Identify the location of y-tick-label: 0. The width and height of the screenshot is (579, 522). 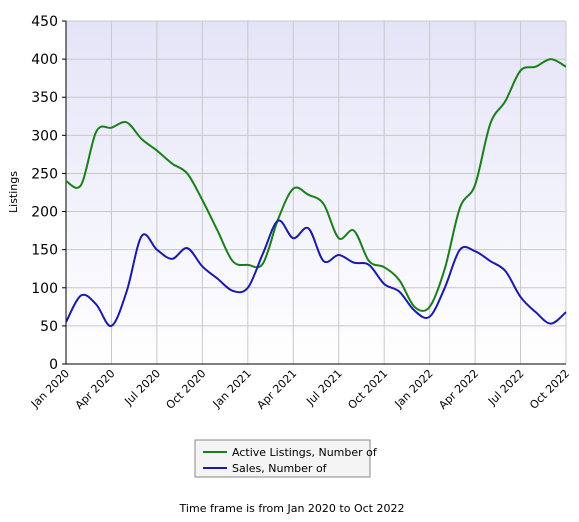
(53, 365).